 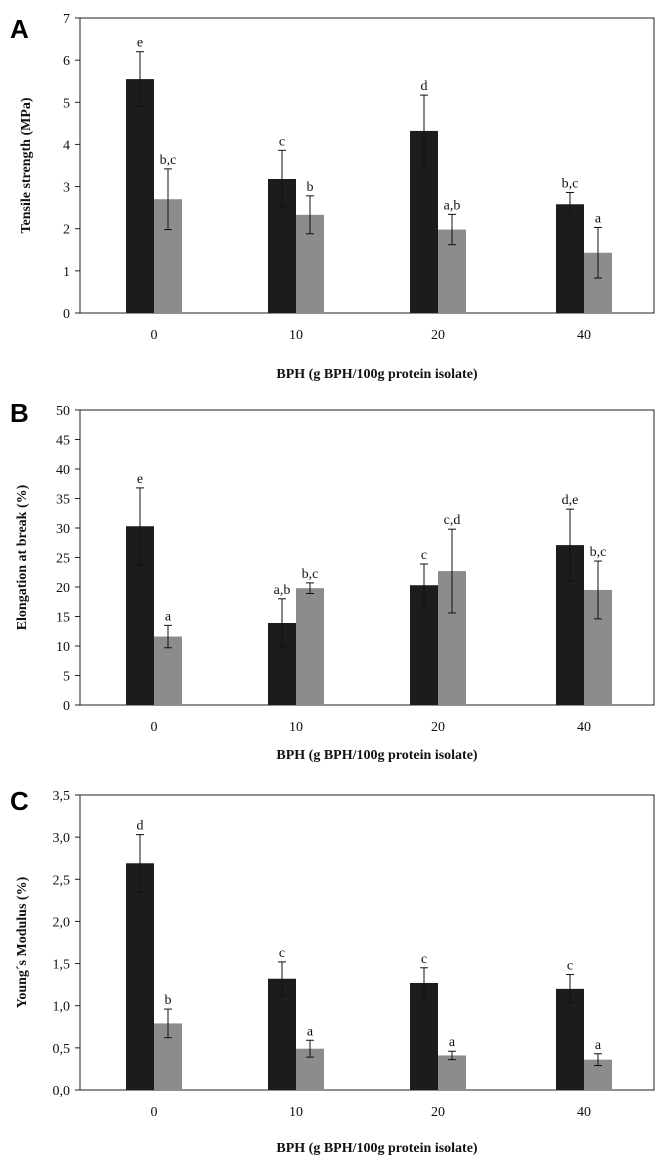 What do you see at coordinates (66, 61) in the screenshot?
I see `y-tick-label: 6` at bounding box center [66, 61].